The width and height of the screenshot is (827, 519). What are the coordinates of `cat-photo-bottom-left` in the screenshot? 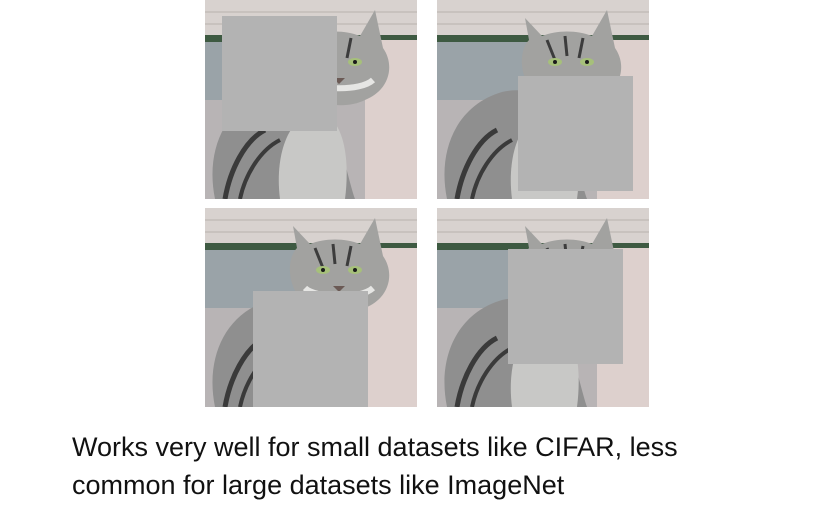 It's located at (311, 307).